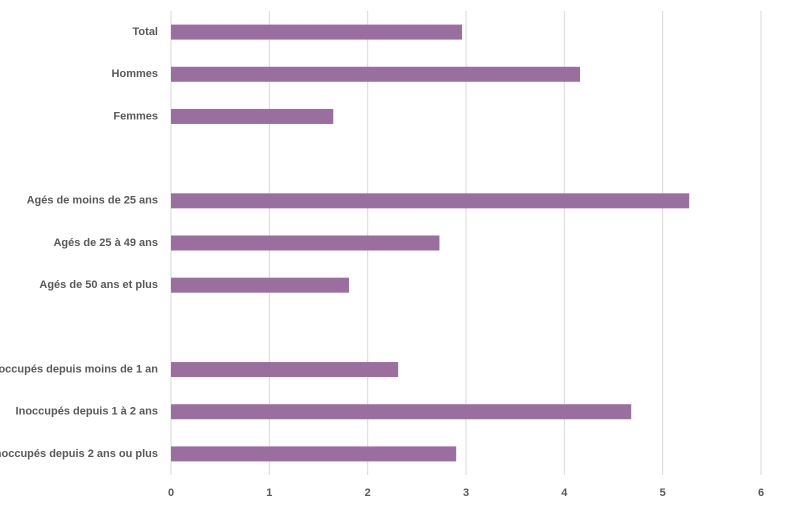  What do you see at coordinates (564, 493) in the screenshot?
I see `x-tick-label: 4` at bounding box center [564, 493].